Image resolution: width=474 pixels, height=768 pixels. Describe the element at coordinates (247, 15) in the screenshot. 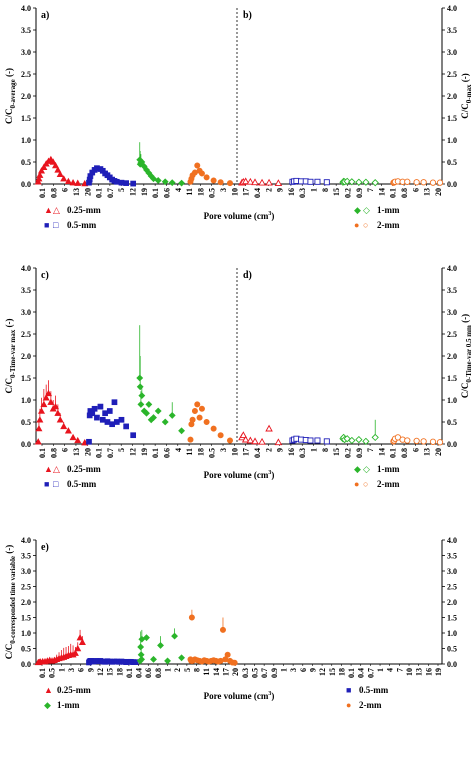

I see `panel-label: b)` at that location.